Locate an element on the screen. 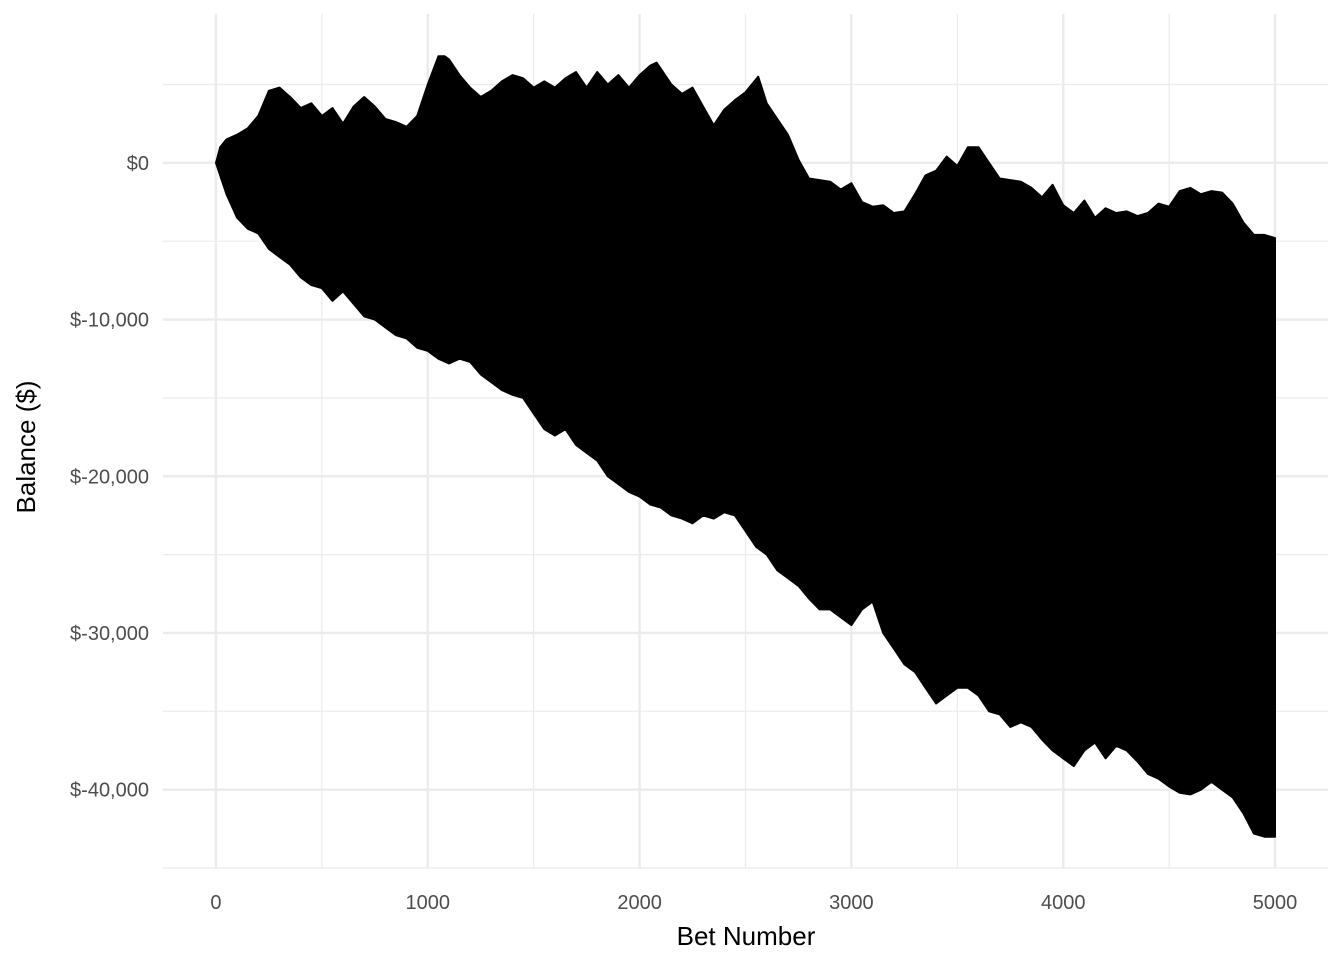  y-tick-label: $-40,000 is located at coordinates (109, 791).